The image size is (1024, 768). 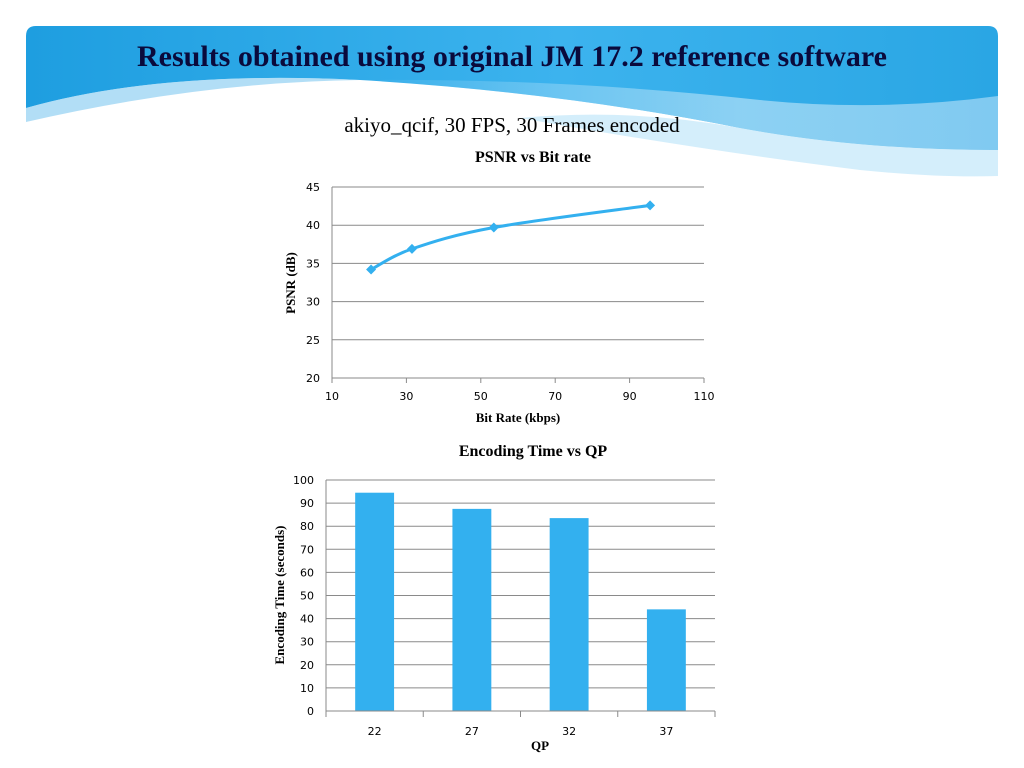 I want to click on chart2-y-tick-label: 50, so click(x=307, y=596).